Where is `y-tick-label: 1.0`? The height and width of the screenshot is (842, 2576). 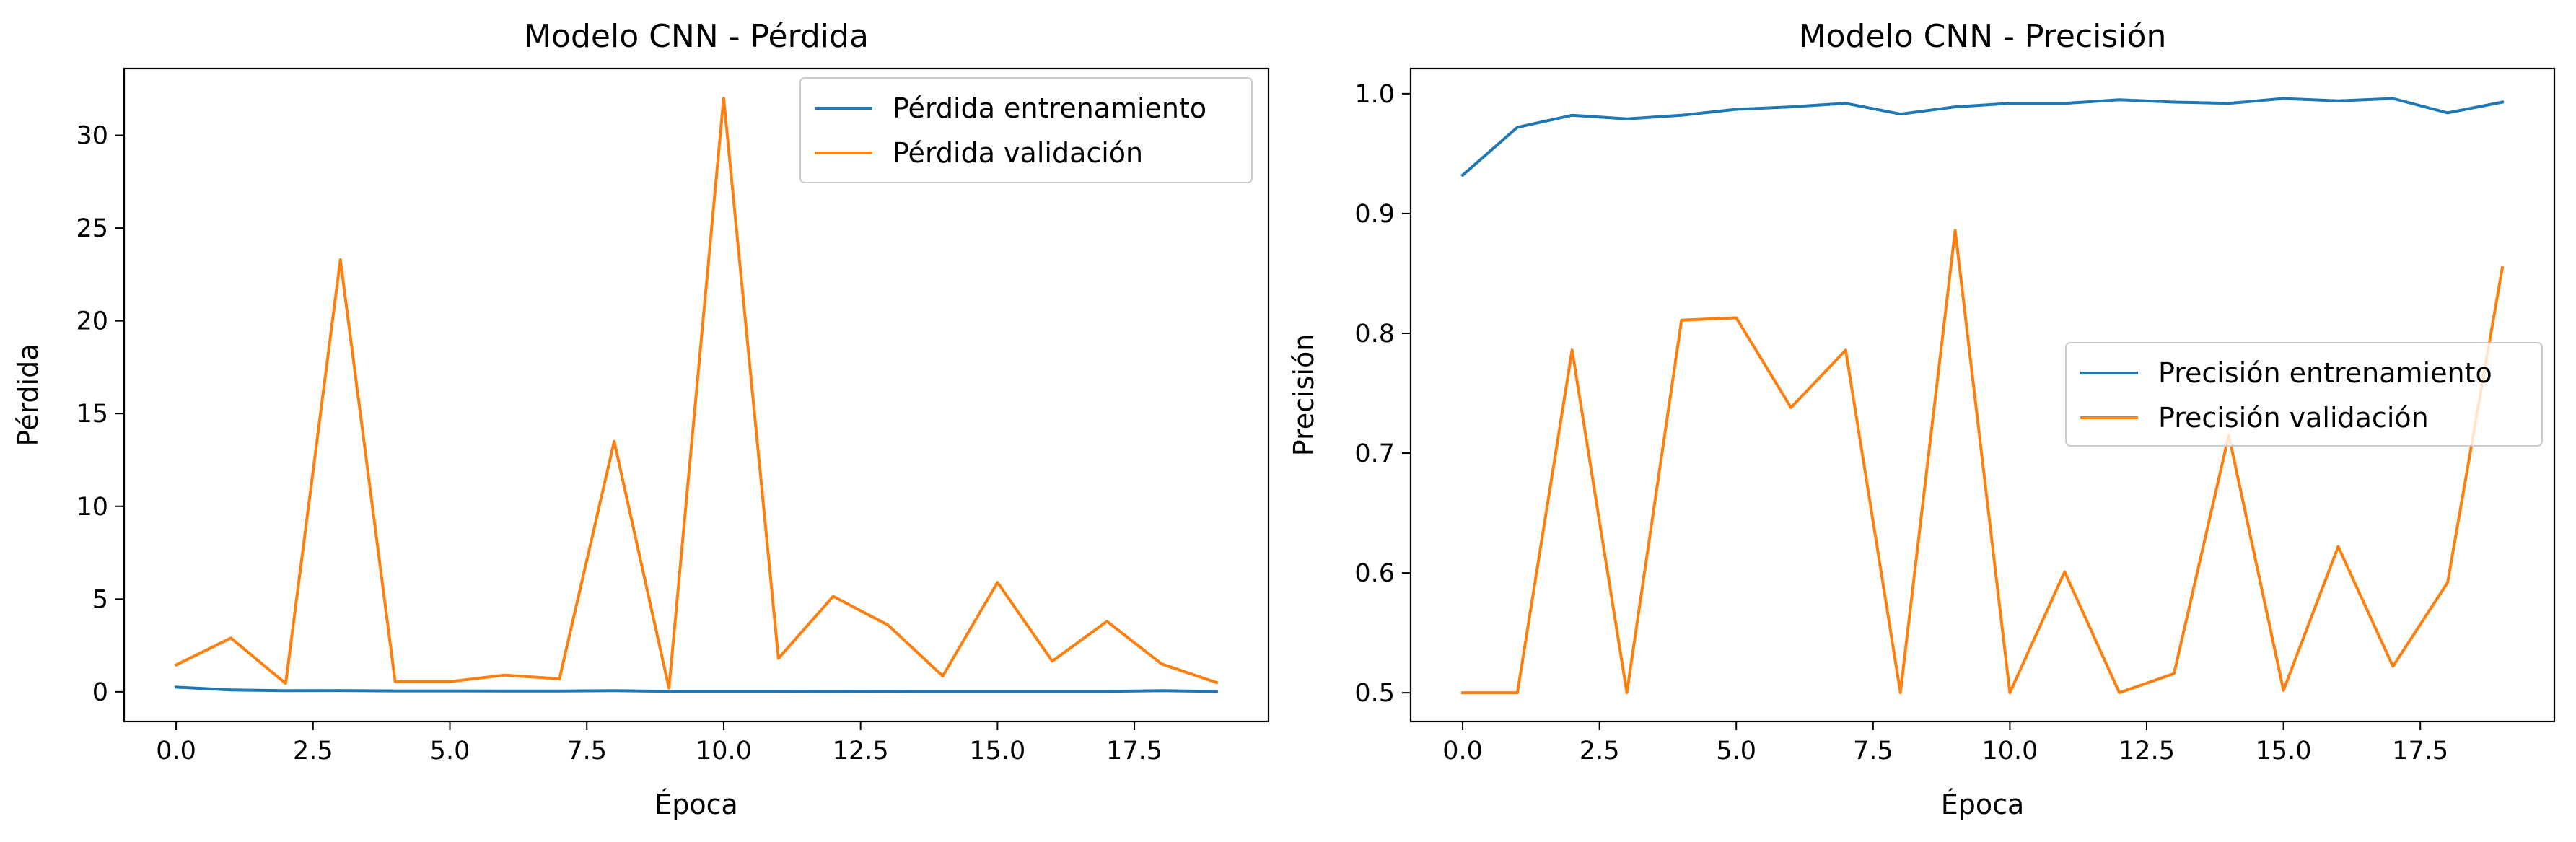
y-tick-label: 1.0 is located at coordinates (1374, 94).